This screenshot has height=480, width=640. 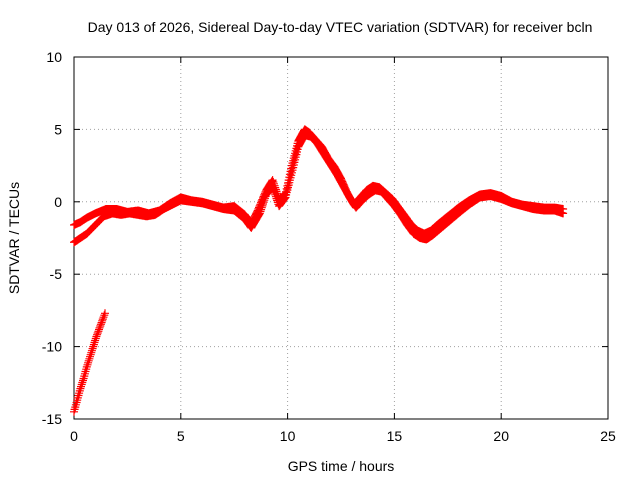 I want to click on y-tick-label: -5, so click(x=56, y=274).